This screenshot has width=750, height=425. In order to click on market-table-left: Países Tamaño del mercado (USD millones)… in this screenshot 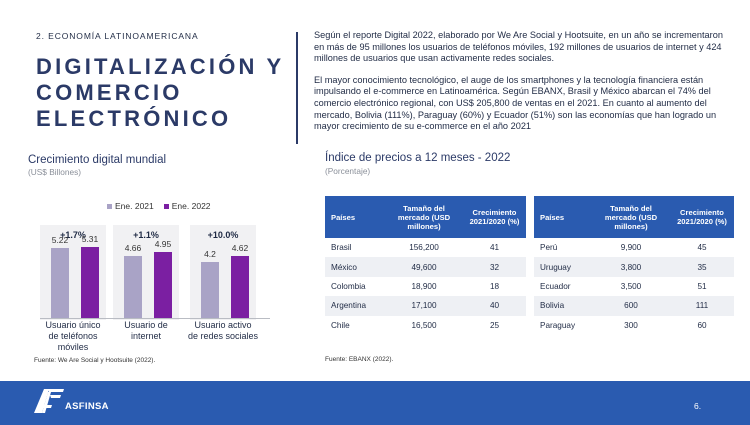, I will do `click(425, 265)`.